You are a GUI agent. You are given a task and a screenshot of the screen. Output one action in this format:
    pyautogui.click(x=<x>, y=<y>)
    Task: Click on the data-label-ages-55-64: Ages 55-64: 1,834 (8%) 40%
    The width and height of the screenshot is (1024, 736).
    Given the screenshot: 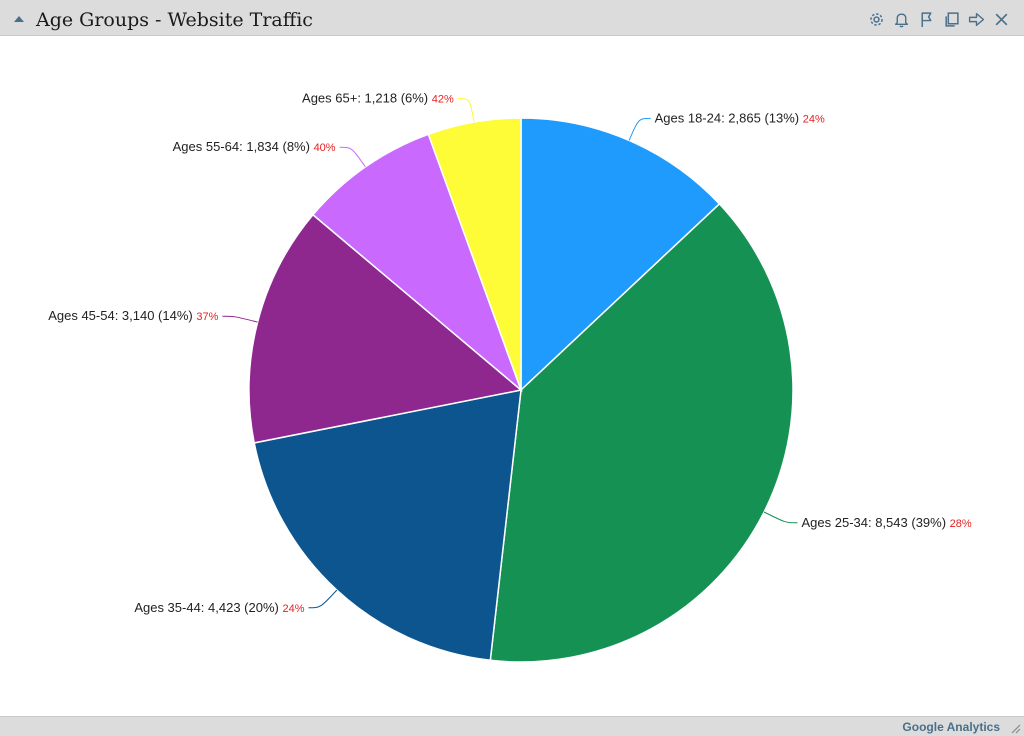 What is the action you would take?
    pyautogui.click(x=254, y=146)
    